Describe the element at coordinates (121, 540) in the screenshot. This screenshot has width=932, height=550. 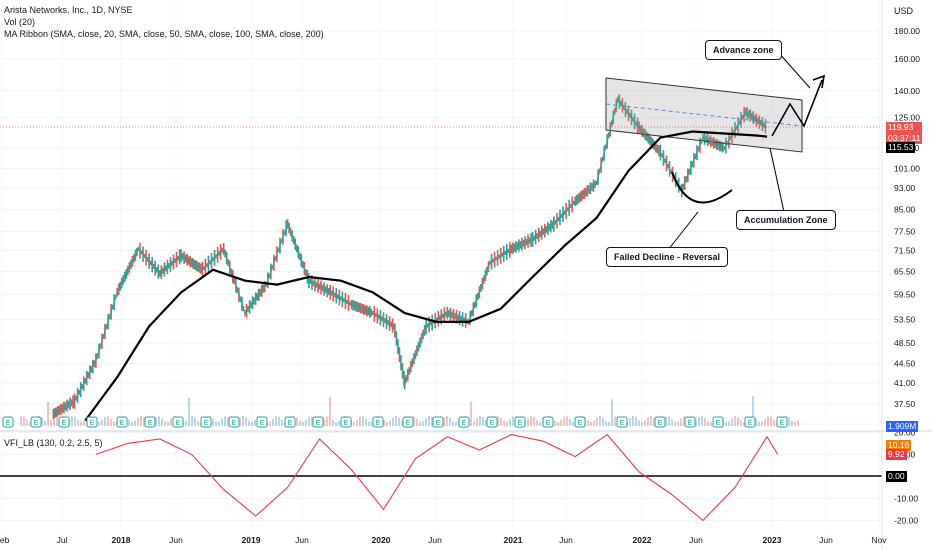
I see `time-tick-label: 2018` at that location.